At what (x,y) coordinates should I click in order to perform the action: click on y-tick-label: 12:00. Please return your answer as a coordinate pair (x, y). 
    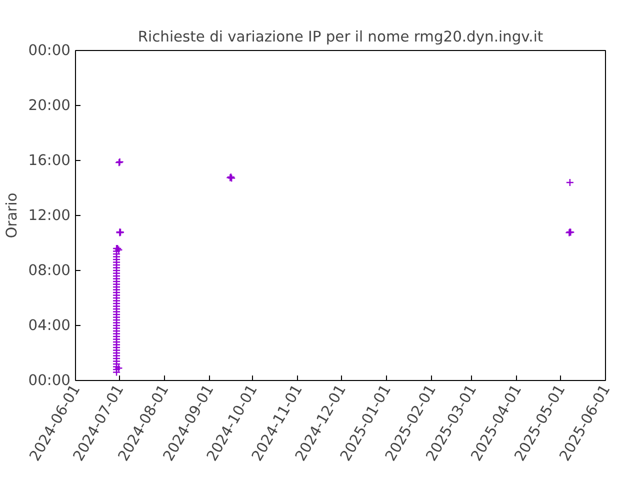
    Looking at the image, I should click on (49, 215).